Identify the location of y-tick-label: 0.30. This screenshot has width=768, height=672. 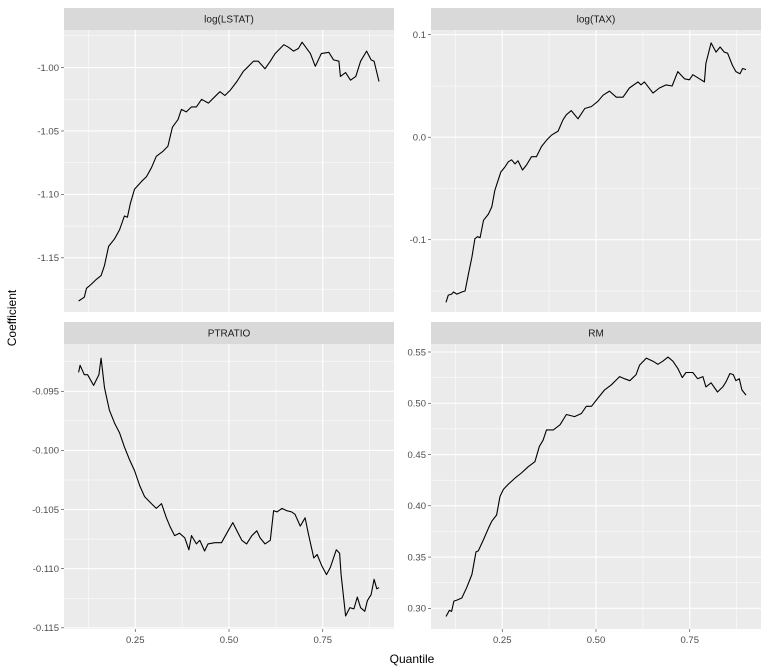
(417, 609).